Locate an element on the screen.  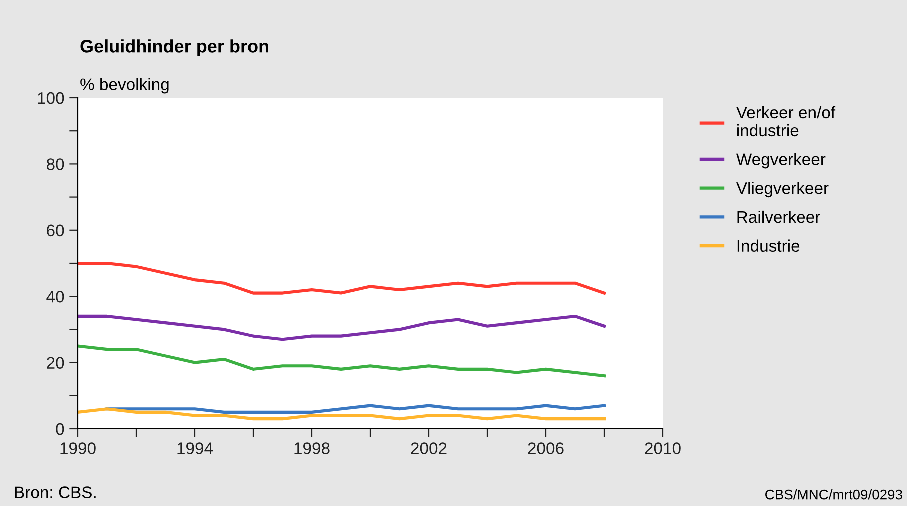
text: Bron: CBS. is located at coordinates (55, 492).